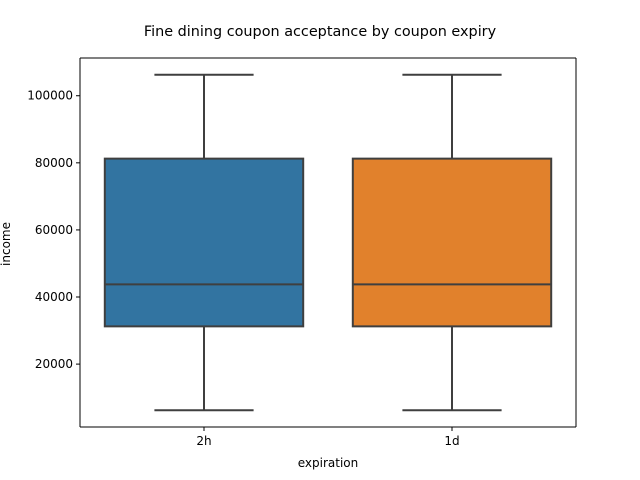  I want to click on box-2h, so click(204, 242).